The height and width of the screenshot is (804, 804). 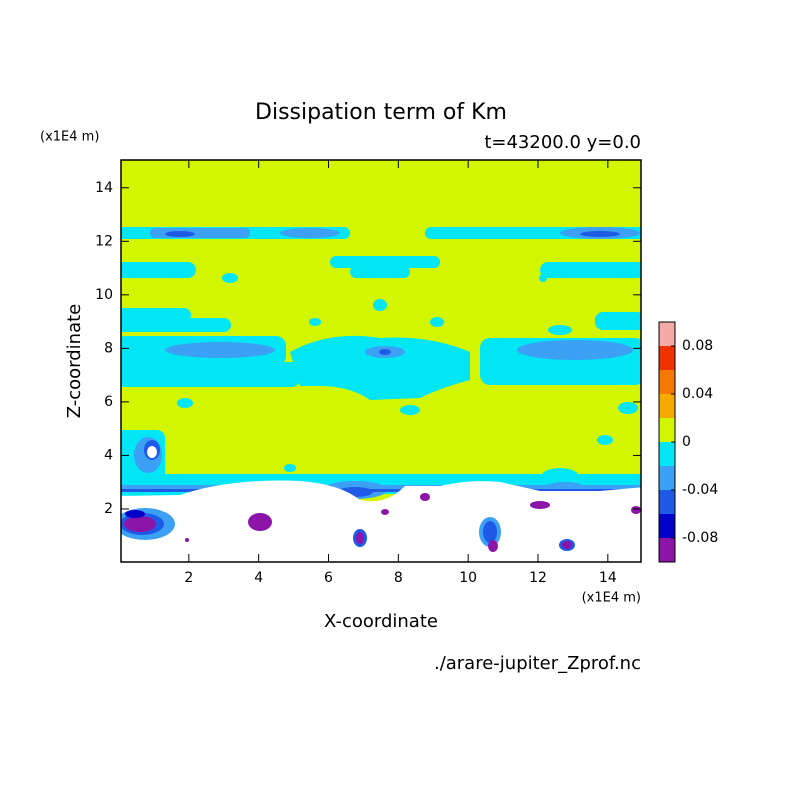 What do you see at coordinates (69, 137) in the screenshot?
I see `y-unit: (x1E4 m)` at bounding box center [69, 137].